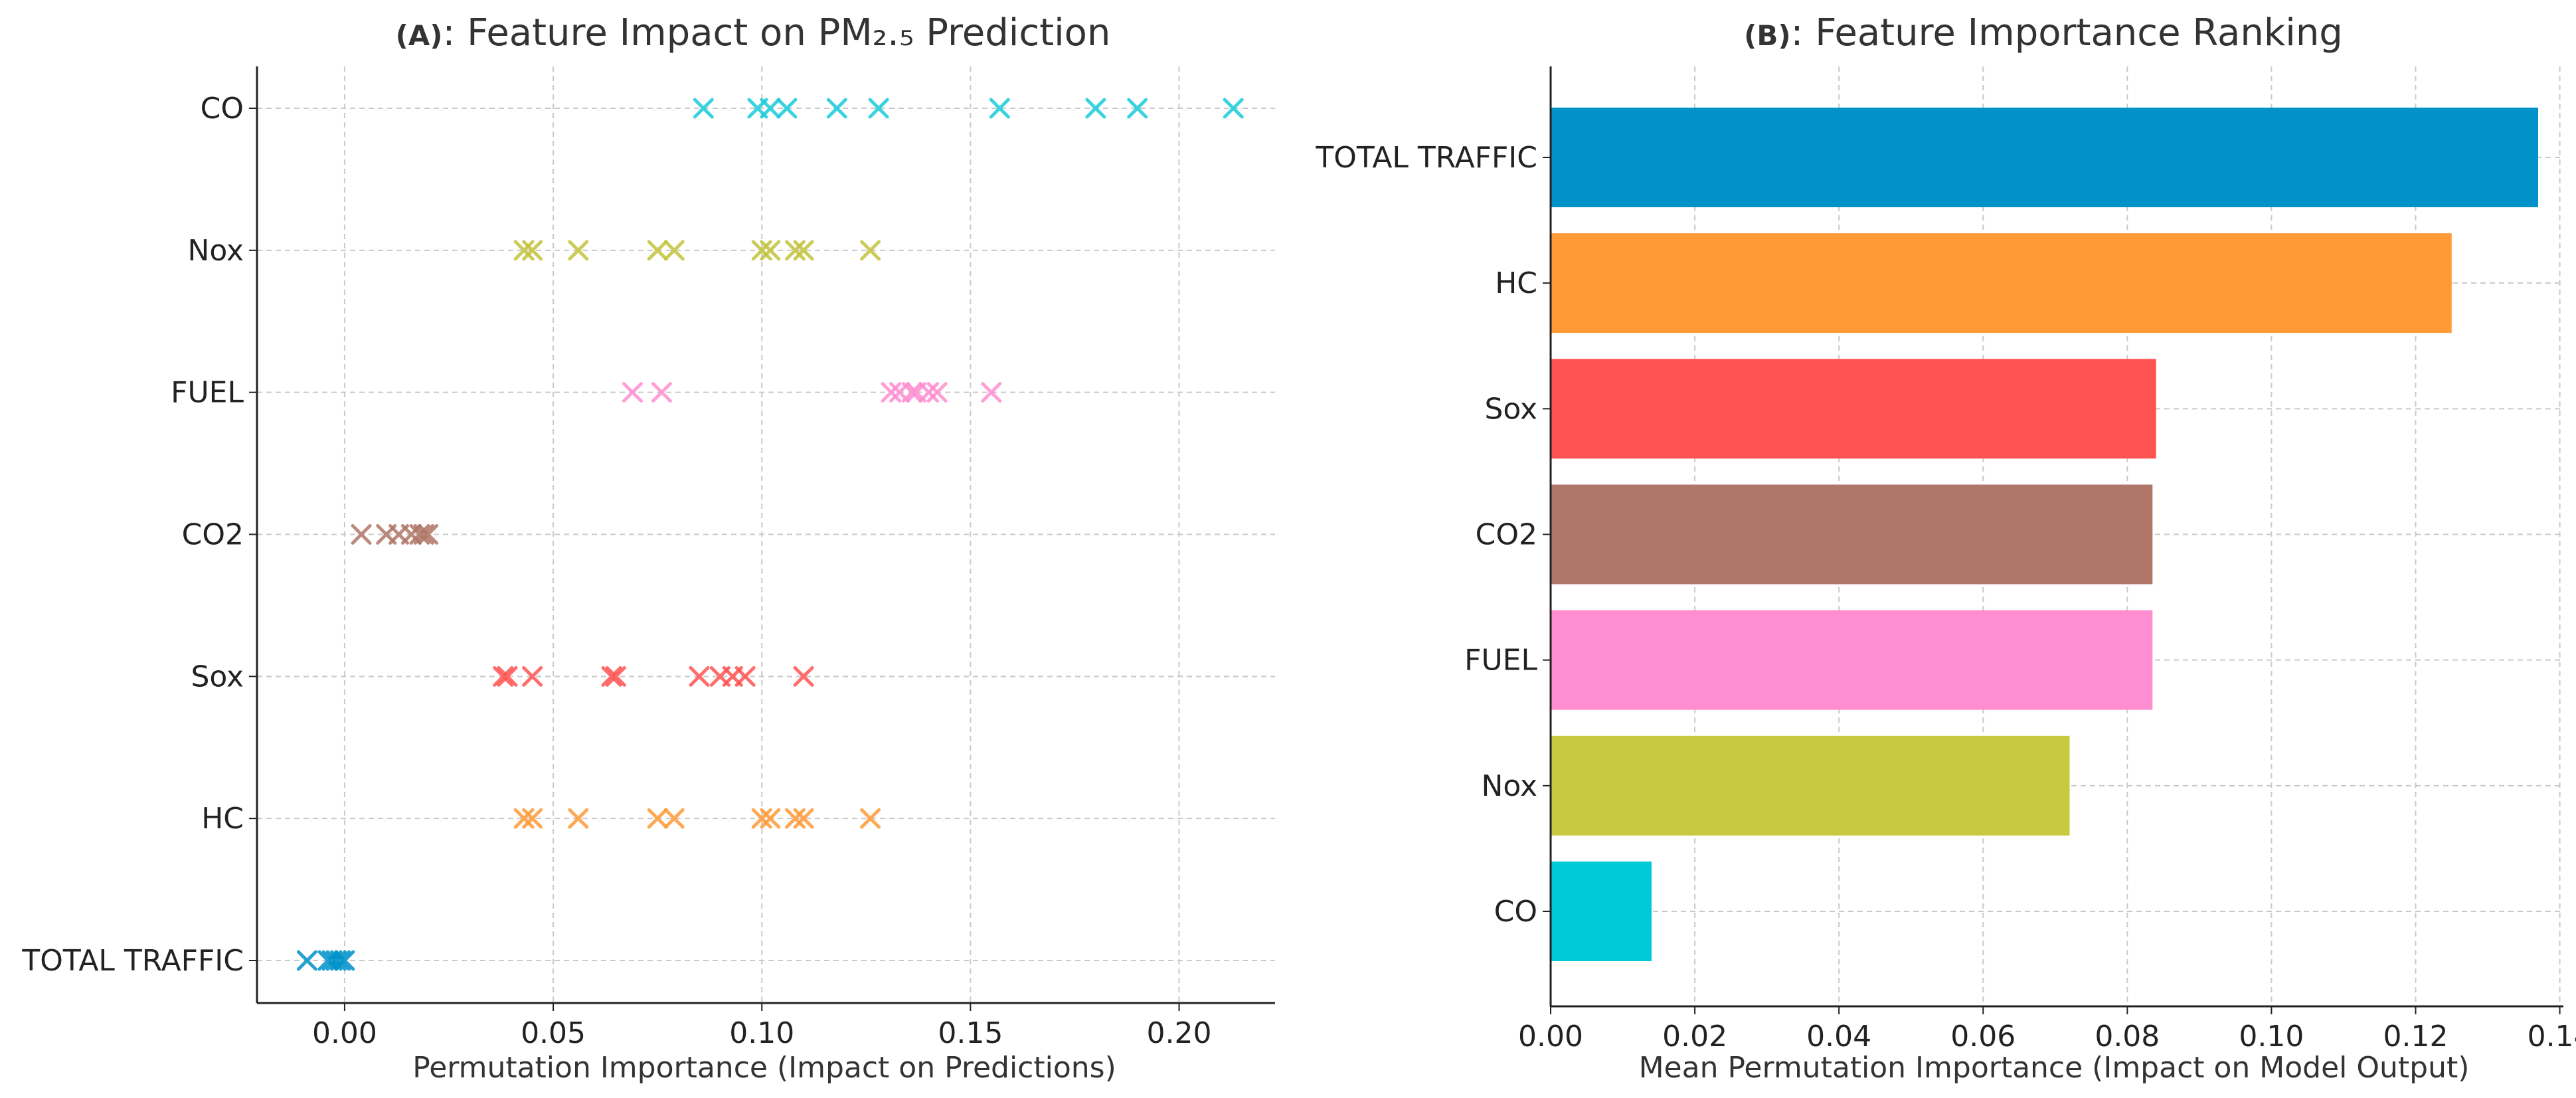  Describe the element at coordinates (2552, 1036) in the screenshot. I see `panel-b-x-tick-label: 0.14` at that location.